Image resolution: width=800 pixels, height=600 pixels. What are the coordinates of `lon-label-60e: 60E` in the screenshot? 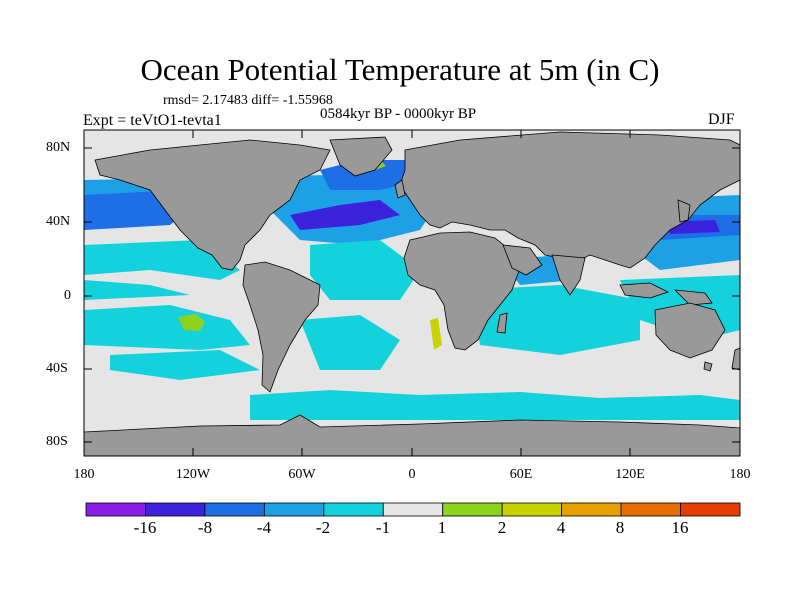 It's located at (521, 474).